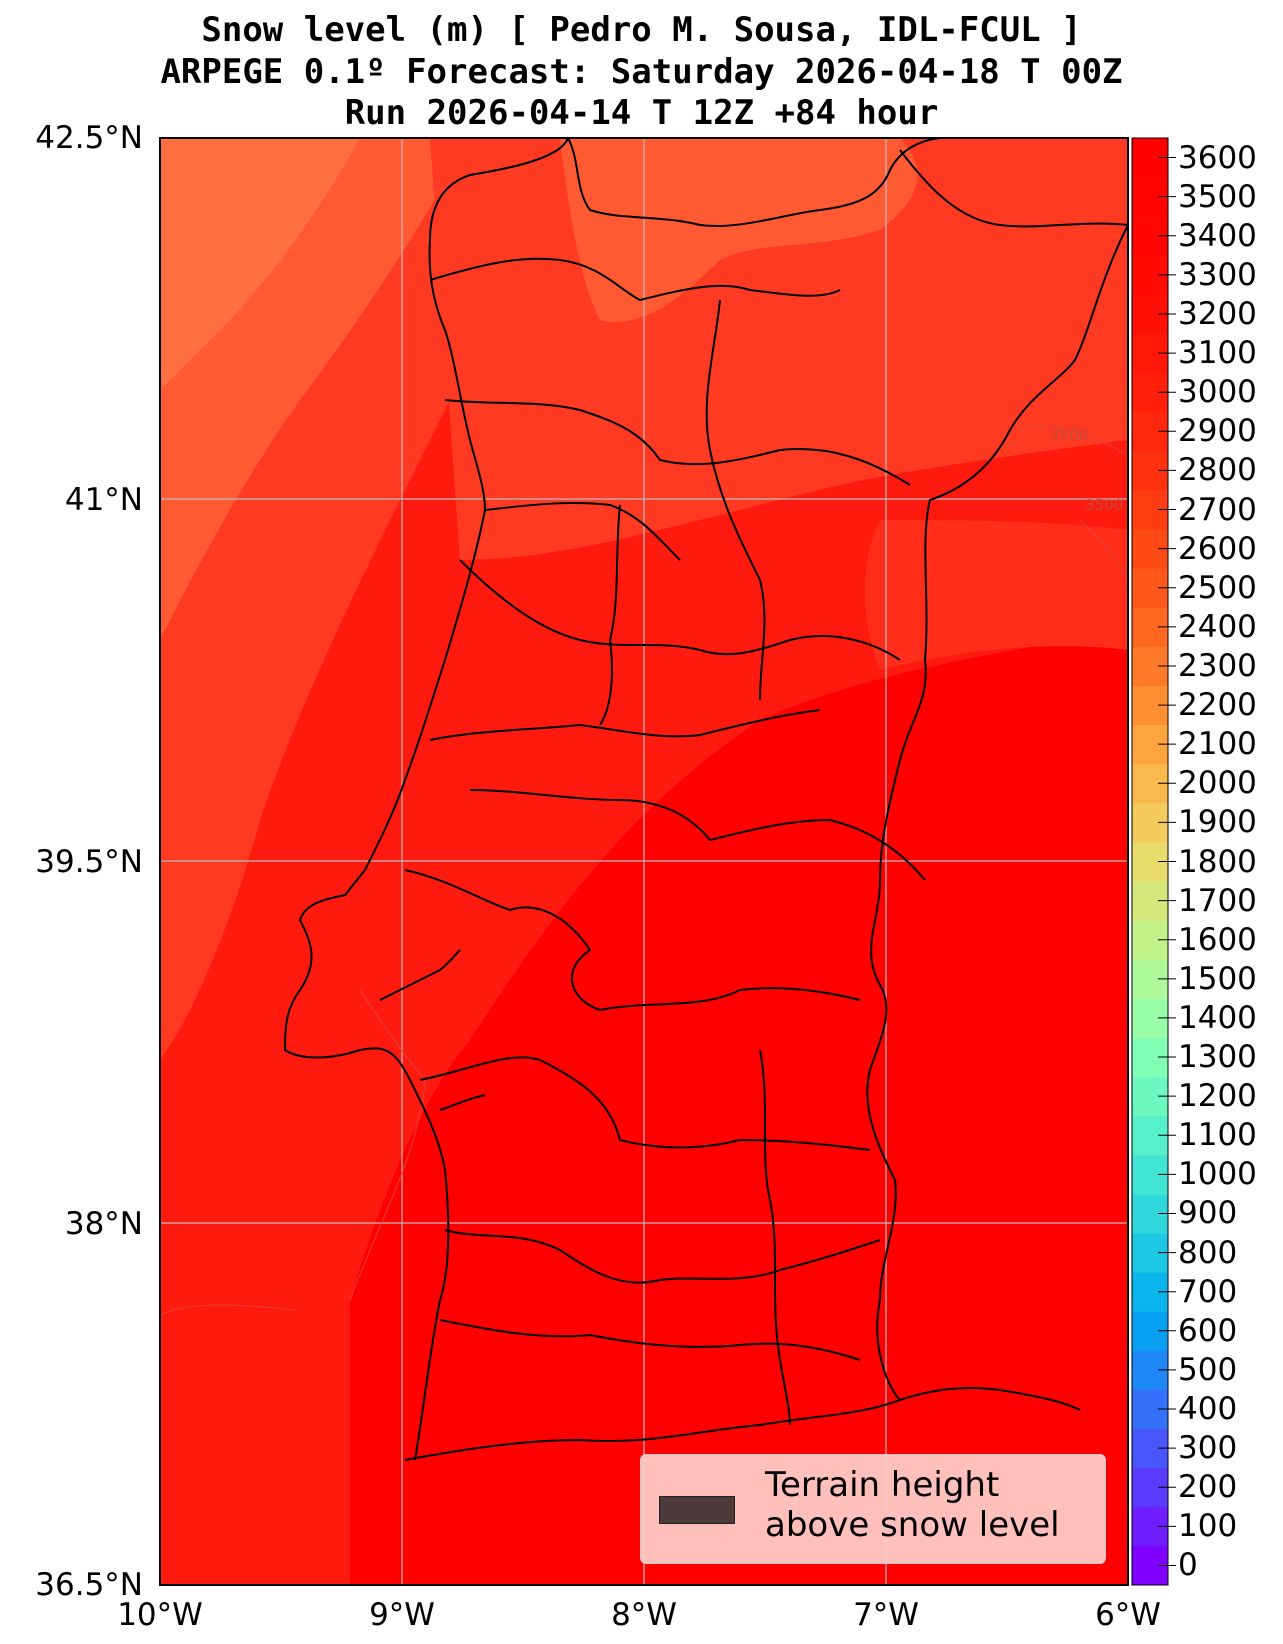 This screenshot has width=1283, height=1644. I want to click on colorbar-tick-label: 1400, so click(1217, 1017).